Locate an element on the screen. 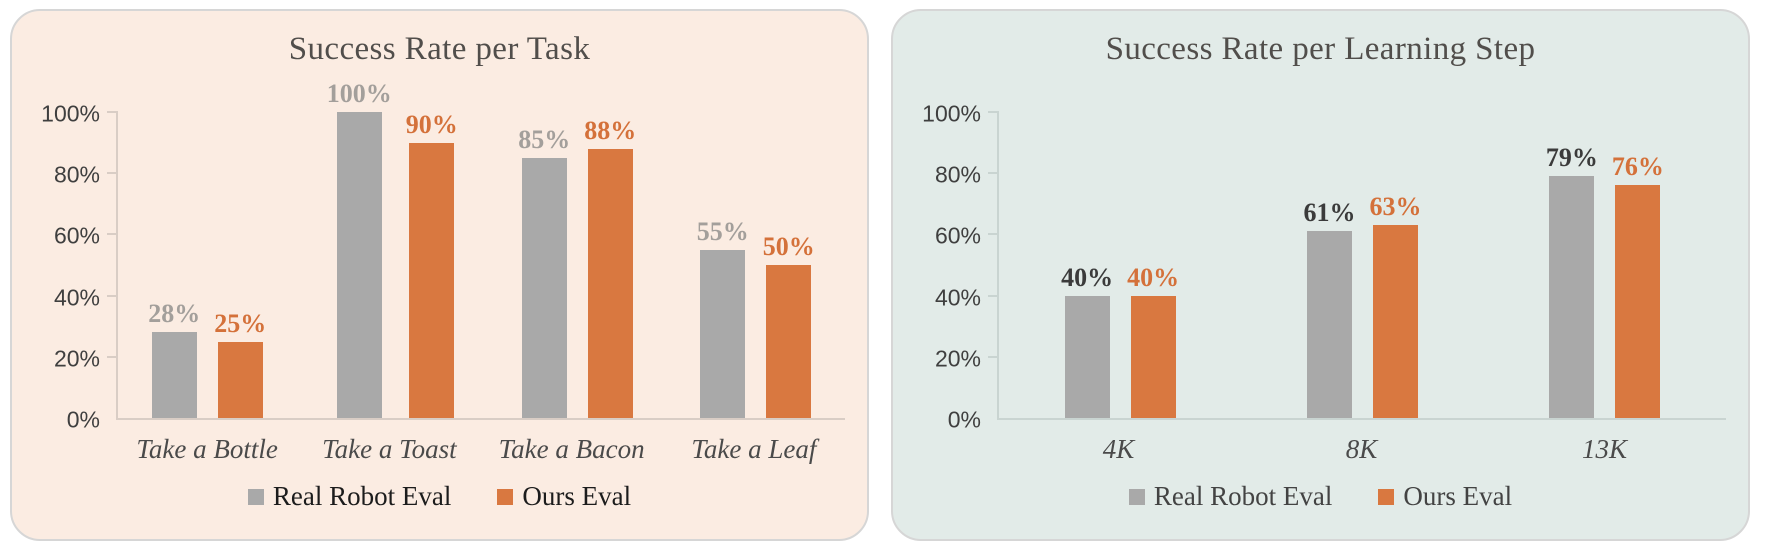  x-category-label: Take a Leaf is located at coordinates (754, 449).